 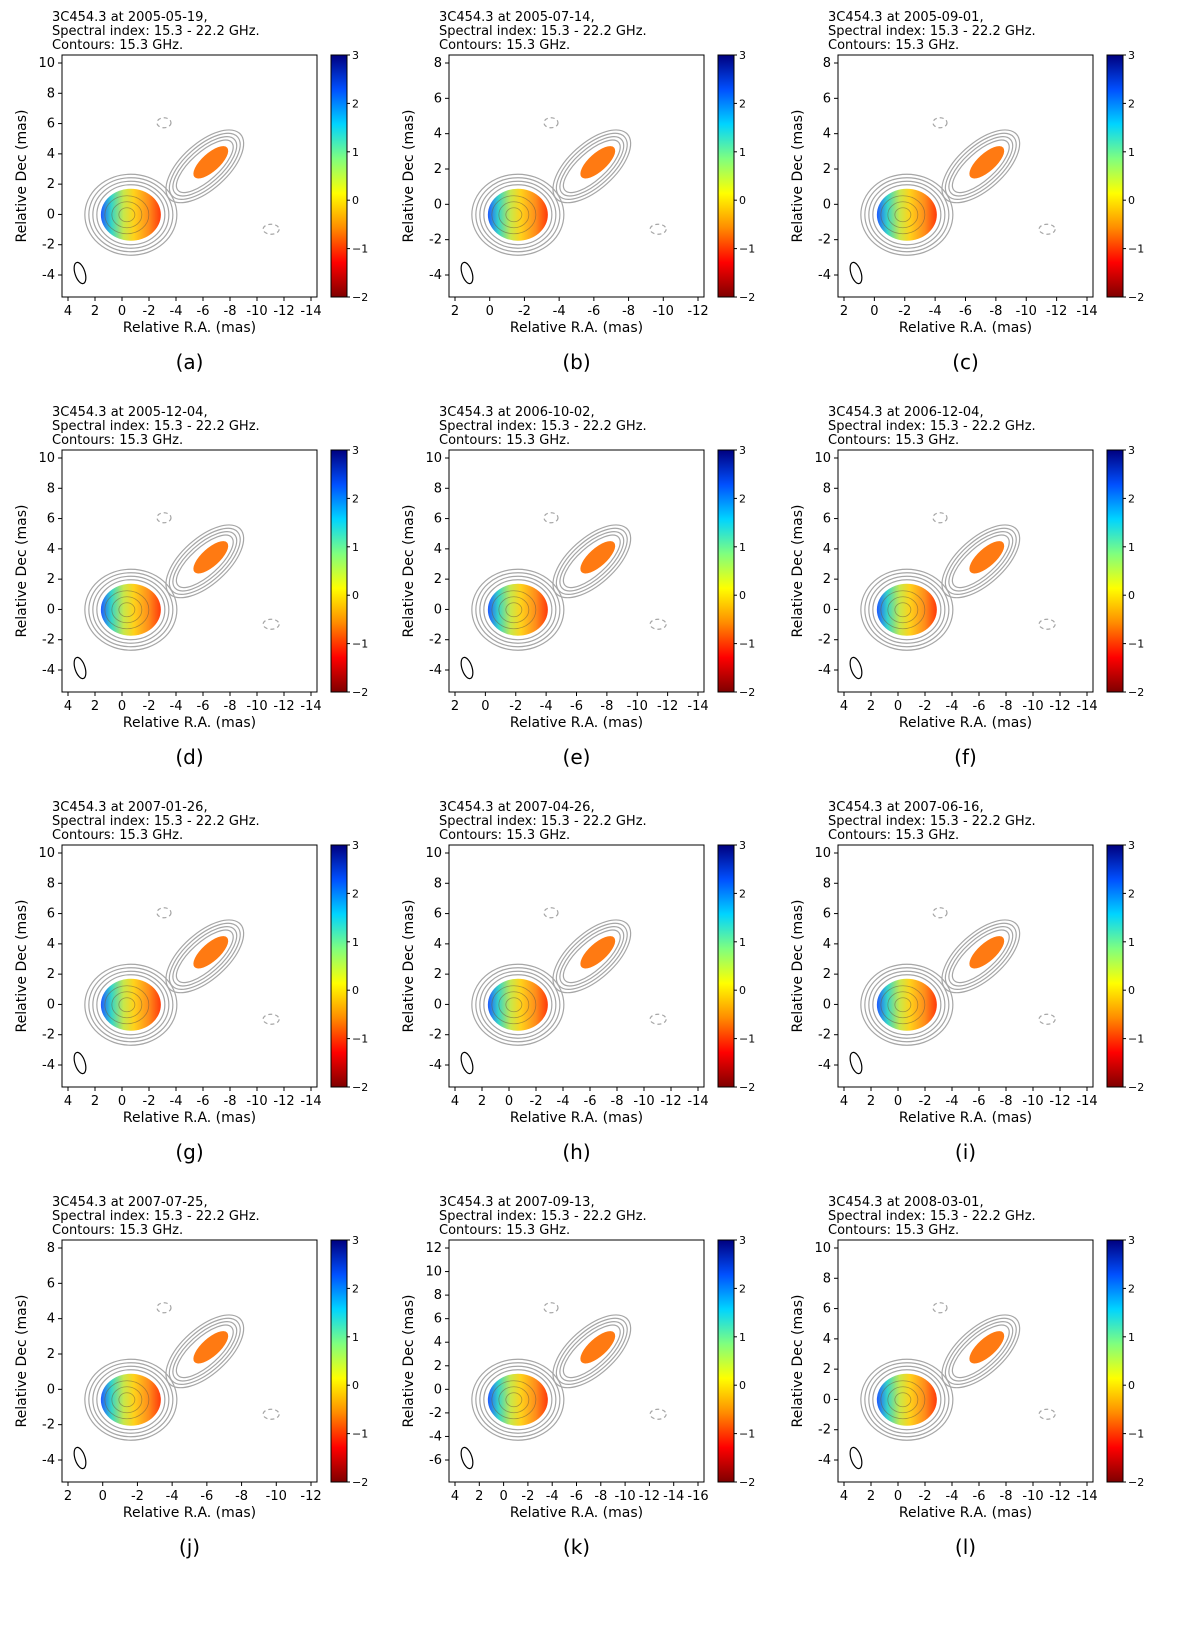 I want to click on colorbar-tick-label: −2, so click(x=360, y=1482).